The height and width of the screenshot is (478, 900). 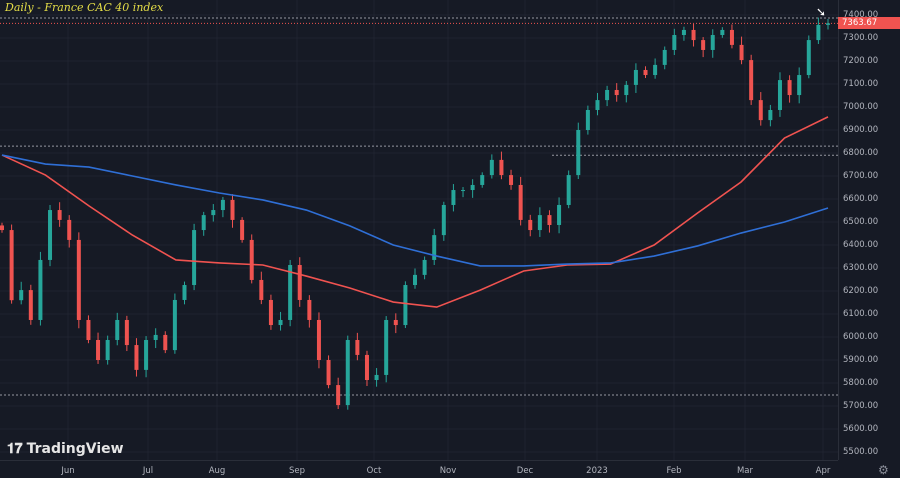 What do you see at coordinates (148, 471) in the screenshot?
I see `time-tick-label: Jul` at bounding box center [148, 471].